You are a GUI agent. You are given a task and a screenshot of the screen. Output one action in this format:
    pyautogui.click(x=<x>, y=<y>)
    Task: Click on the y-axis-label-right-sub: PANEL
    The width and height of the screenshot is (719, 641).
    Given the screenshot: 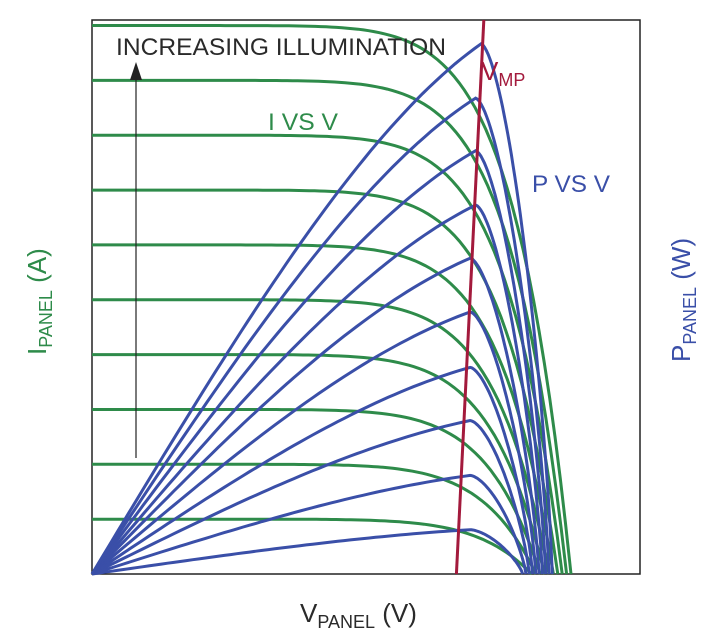 What is the action you would take?
    pyautogui.click(x=690, y=316)
    